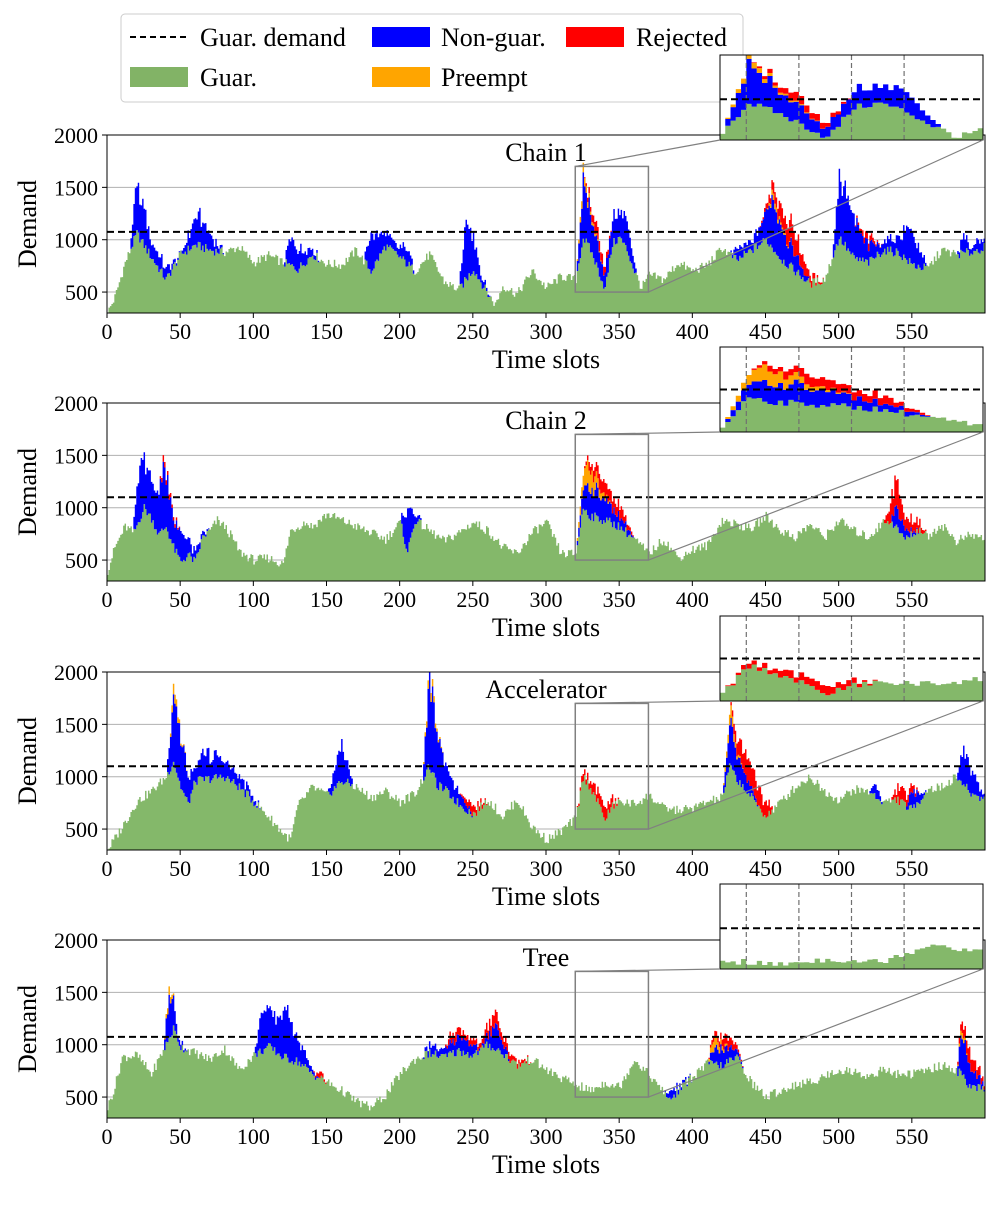 The width and height of the screenshot is (1000, 1205). What do you see at coordinates (816, 1033) in the screenshot?
I see `panel-4-zoom-connector-bottom` at bounding box center [816, 1033].